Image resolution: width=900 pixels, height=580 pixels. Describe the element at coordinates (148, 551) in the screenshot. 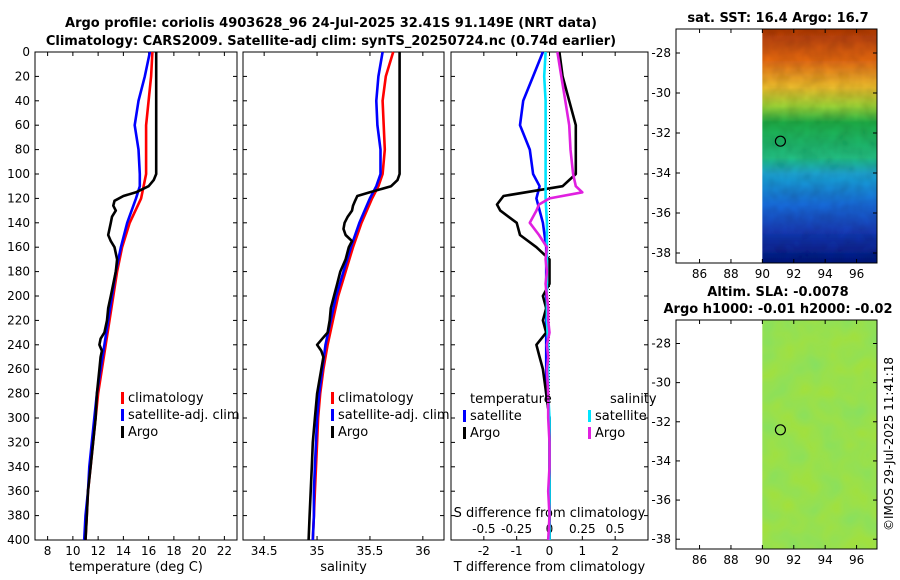

I see `x-tick-label: 16` at that location.